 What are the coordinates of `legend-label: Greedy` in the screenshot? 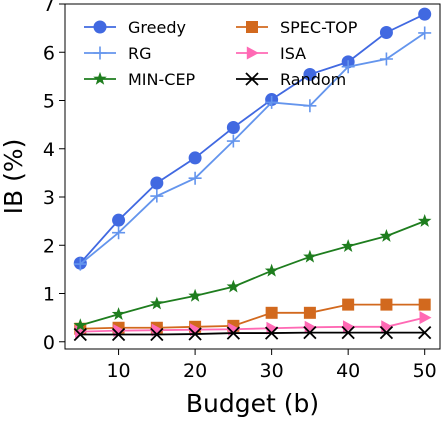 It's located at (157, 27).